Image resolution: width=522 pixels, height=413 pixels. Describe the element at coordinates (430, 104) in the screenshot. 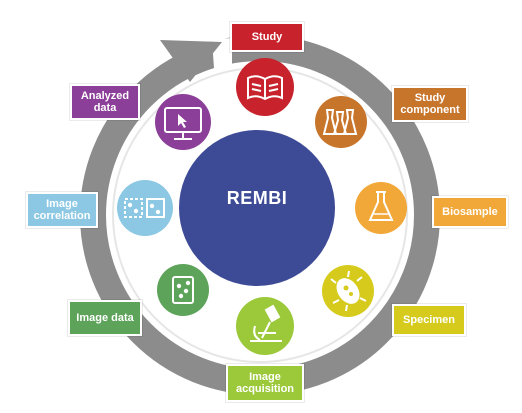

I see `label-study-component: Study component` at that location.